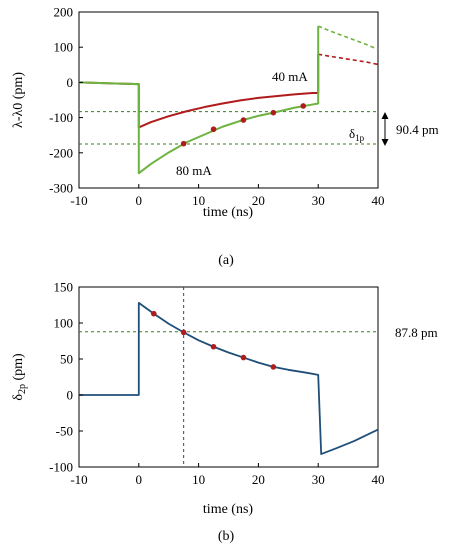 This screenshot has height=550, width=451. What do you see at coordinates (228, 509) in the screenshot?
I see `x-axis-label-b: time (ns)` at bounding box center [228, 509].